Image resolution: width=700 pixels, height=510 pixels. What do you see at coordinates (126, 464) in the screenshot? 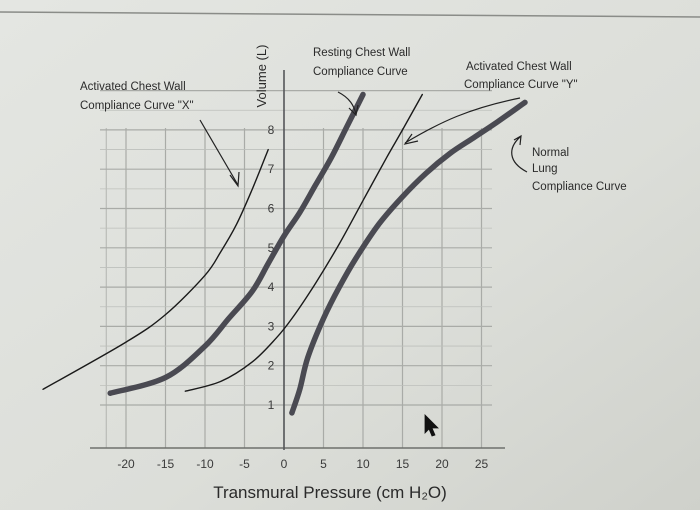
I see `x-tick-label: -20` at bounding box center [126, 464].